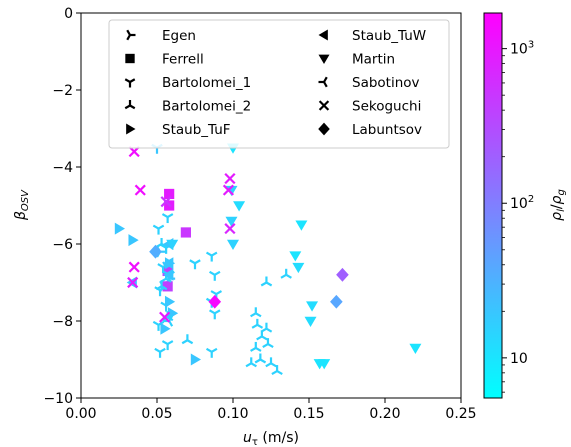  What do you see at coordinates (62, 91) in the screenshot?
I see `y-tick-label-1: −2` at bounding box center [62, 91].